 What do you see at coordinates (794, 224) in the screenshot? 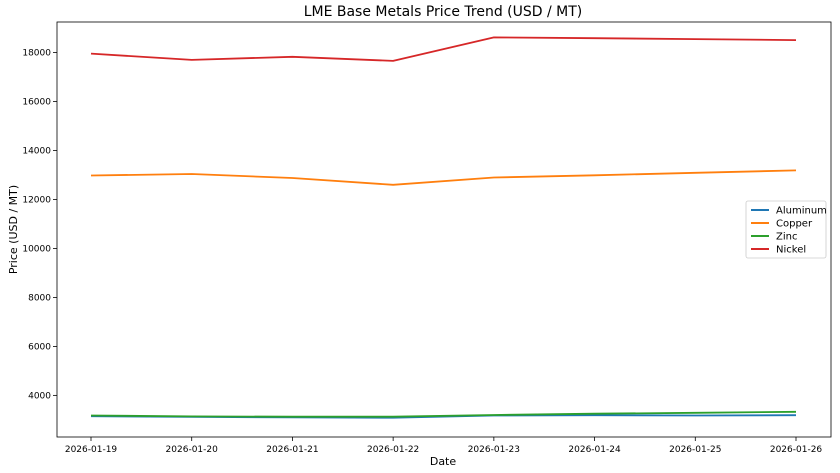
I see `legend-label: Copper` at bounding box center [794, 224].